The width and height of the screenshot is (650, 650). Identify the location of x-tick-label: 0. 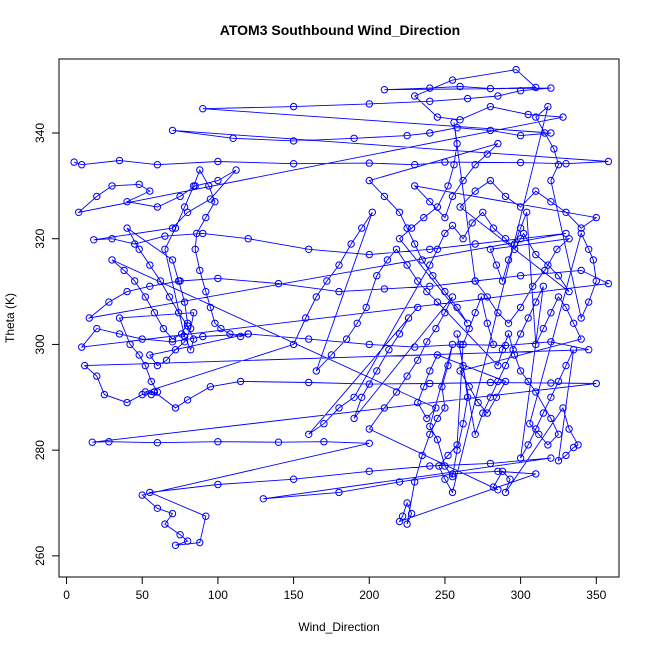
(66, 595).